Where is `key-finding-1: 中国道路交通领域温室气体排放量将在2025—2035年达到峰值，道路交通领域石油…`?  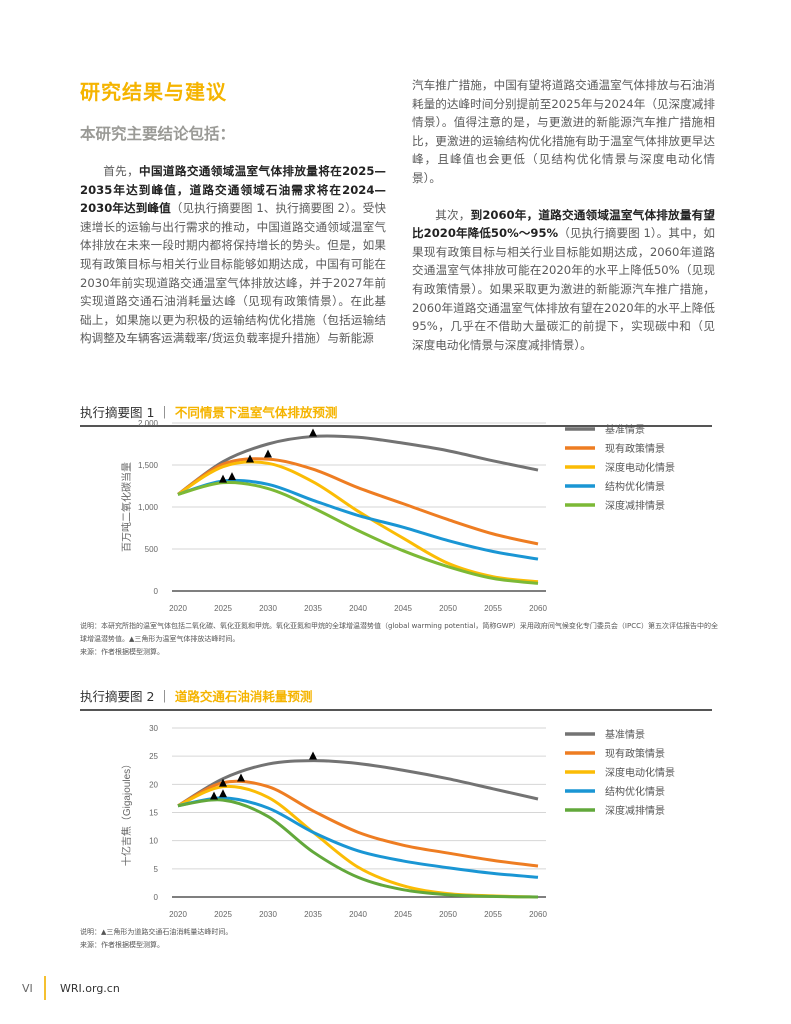
key-finding-1: 中国道路交通领域温室气体排放量将在2025—2035年达到峰值，道路交通领域石油… is located at coordinates (233, 190).